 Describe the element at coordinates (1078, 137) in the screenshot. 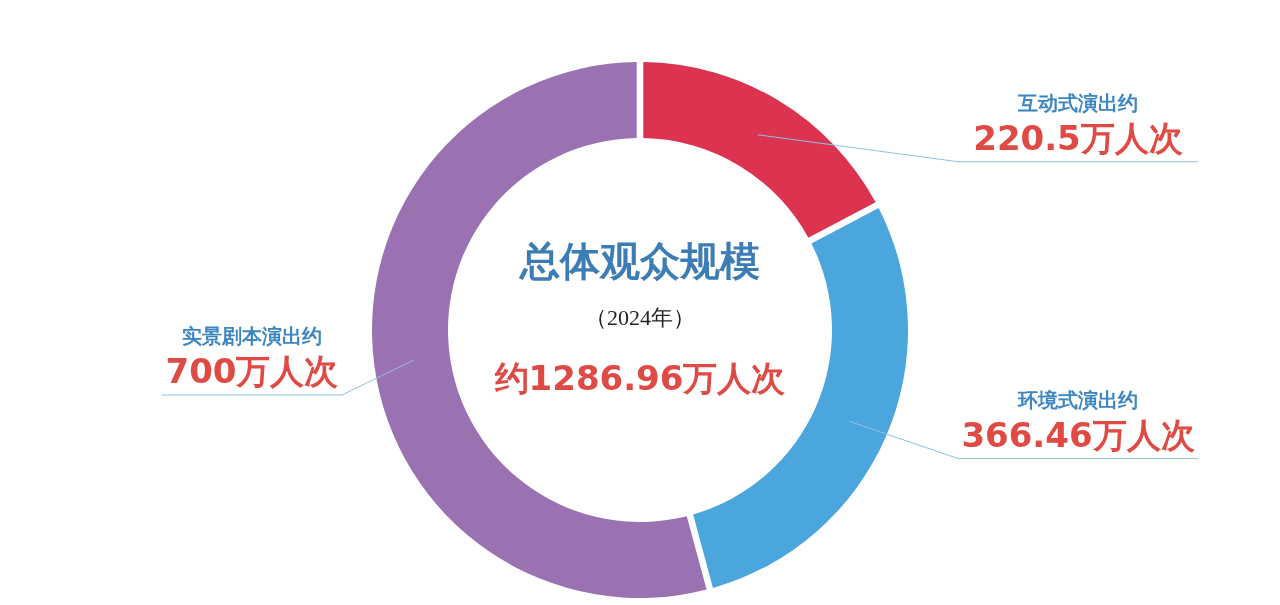

I see `data-label: 220.5万人次` at that location.